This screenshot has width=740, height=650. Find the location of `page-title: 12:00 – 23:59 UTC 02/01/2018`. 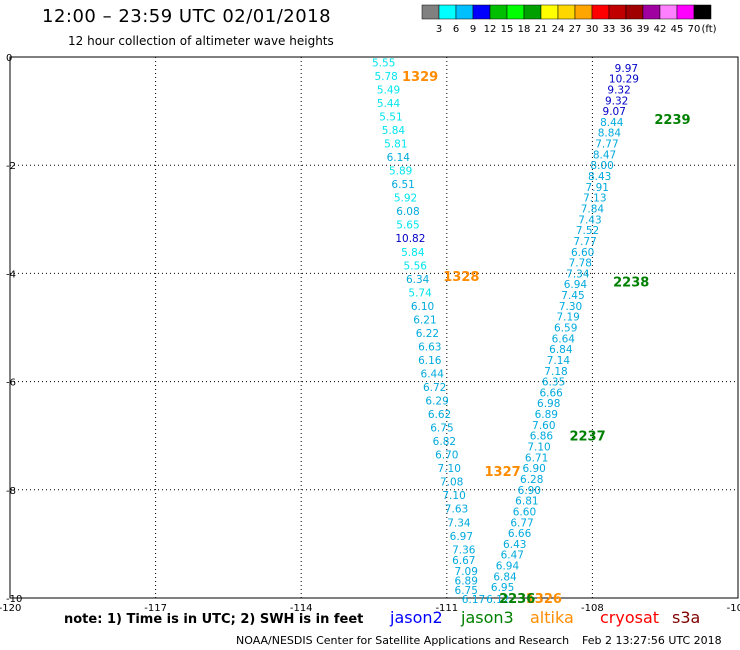

page-title: 12:00 – 23:59 UTC 02/01/2018 is located at coordinates (187, 16).